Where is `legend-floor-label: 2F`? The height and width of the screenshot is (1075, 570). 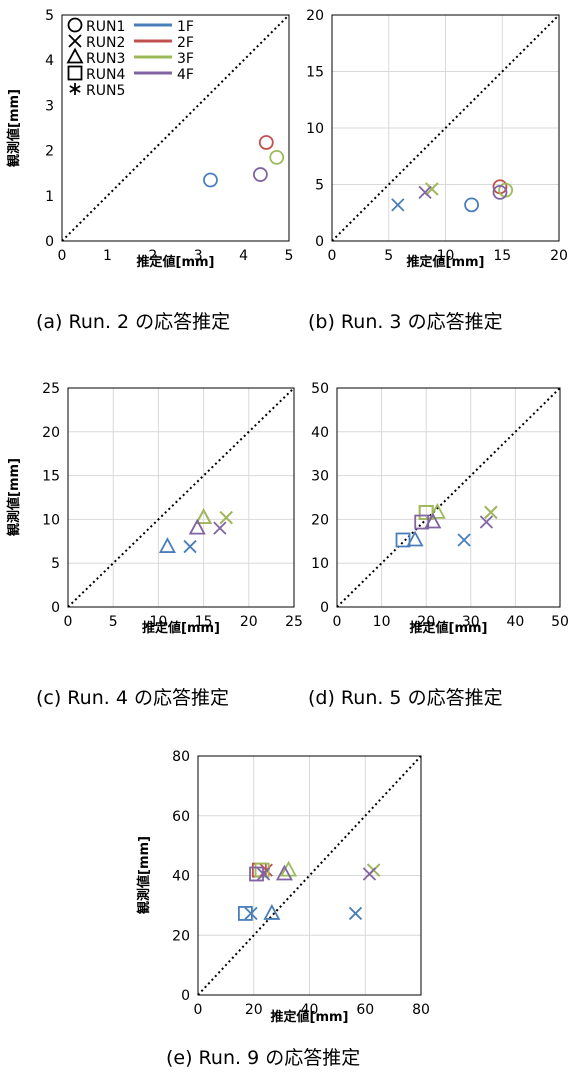 legend-floor-label: 2F is located at coordinates (185, 43).